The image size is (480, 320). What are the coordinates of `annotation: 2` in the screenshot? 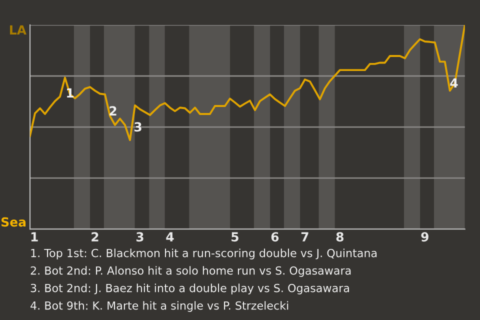 It's located at (113, 111).